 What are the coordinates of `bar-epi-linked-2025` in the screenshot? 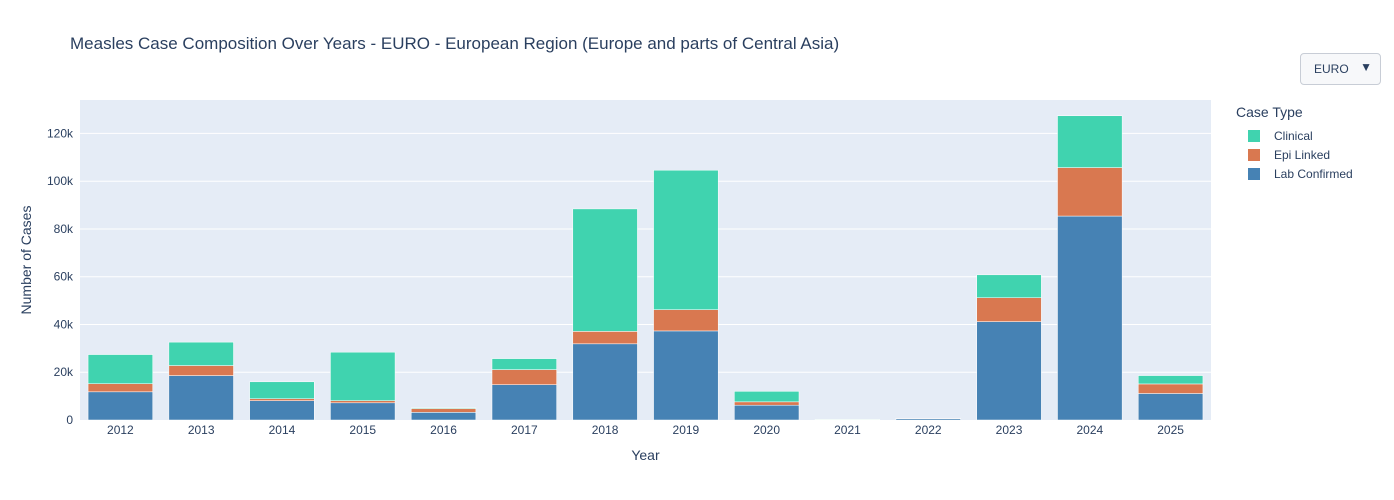 It's located at (1171, 388).